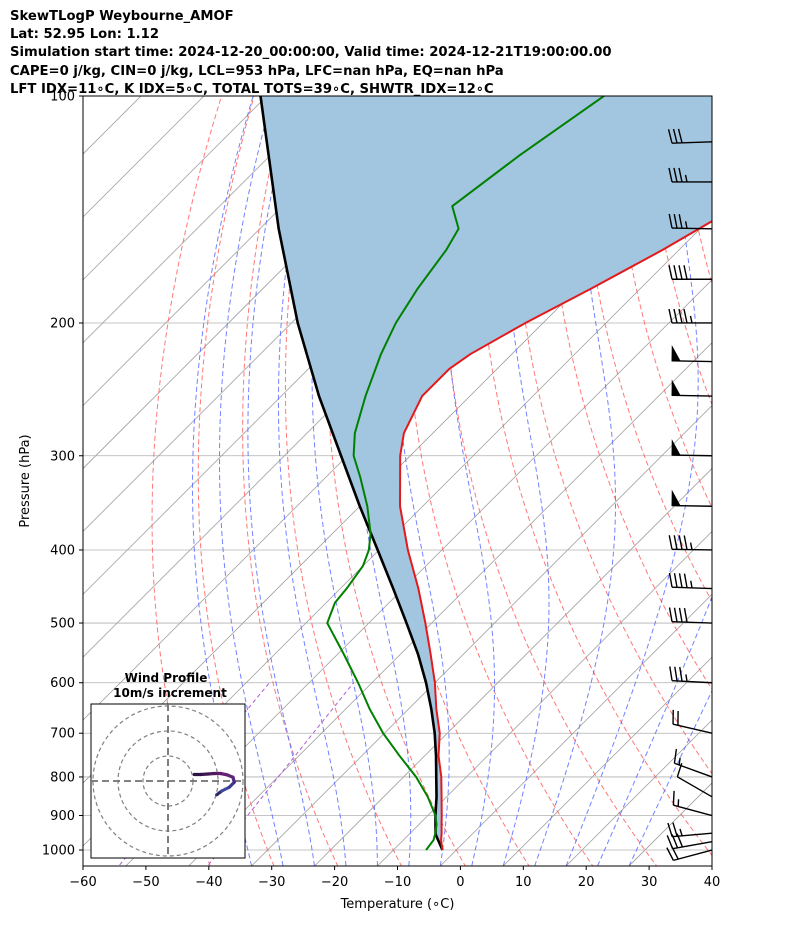  What do you see at coordinates (62, 97) in the screenshot?
I see `y-tick-label: 100` at bounding box center [62, 97].